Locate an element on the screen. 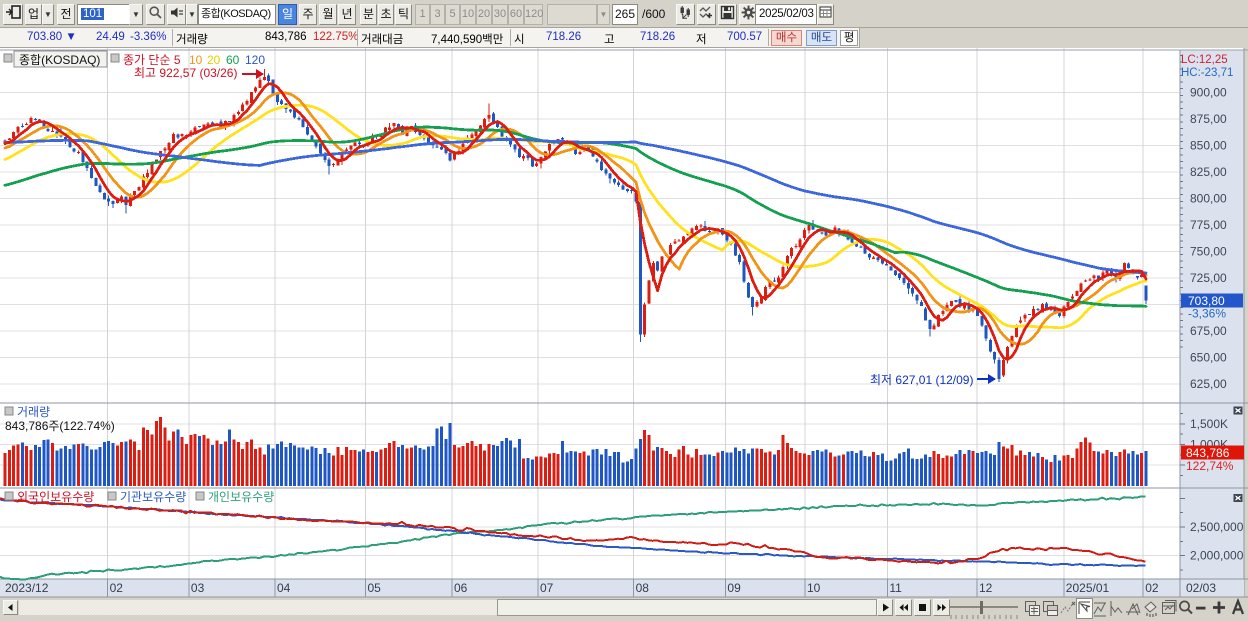 This screenshot has height=621, width=1248. svg-text: 03 is located at coordinates (198, 588).